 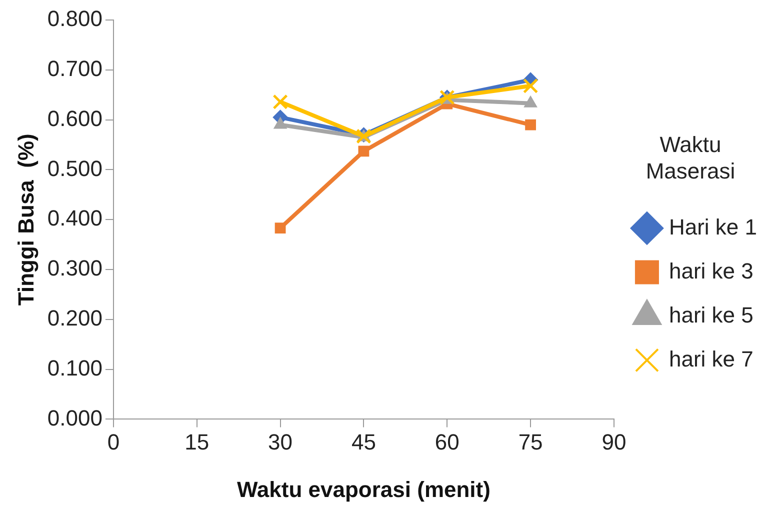 What do you see at coordinates (74, 168) in the screenshot?
I see `y-tick-label: 0.500` at bounding box center [74, 168].